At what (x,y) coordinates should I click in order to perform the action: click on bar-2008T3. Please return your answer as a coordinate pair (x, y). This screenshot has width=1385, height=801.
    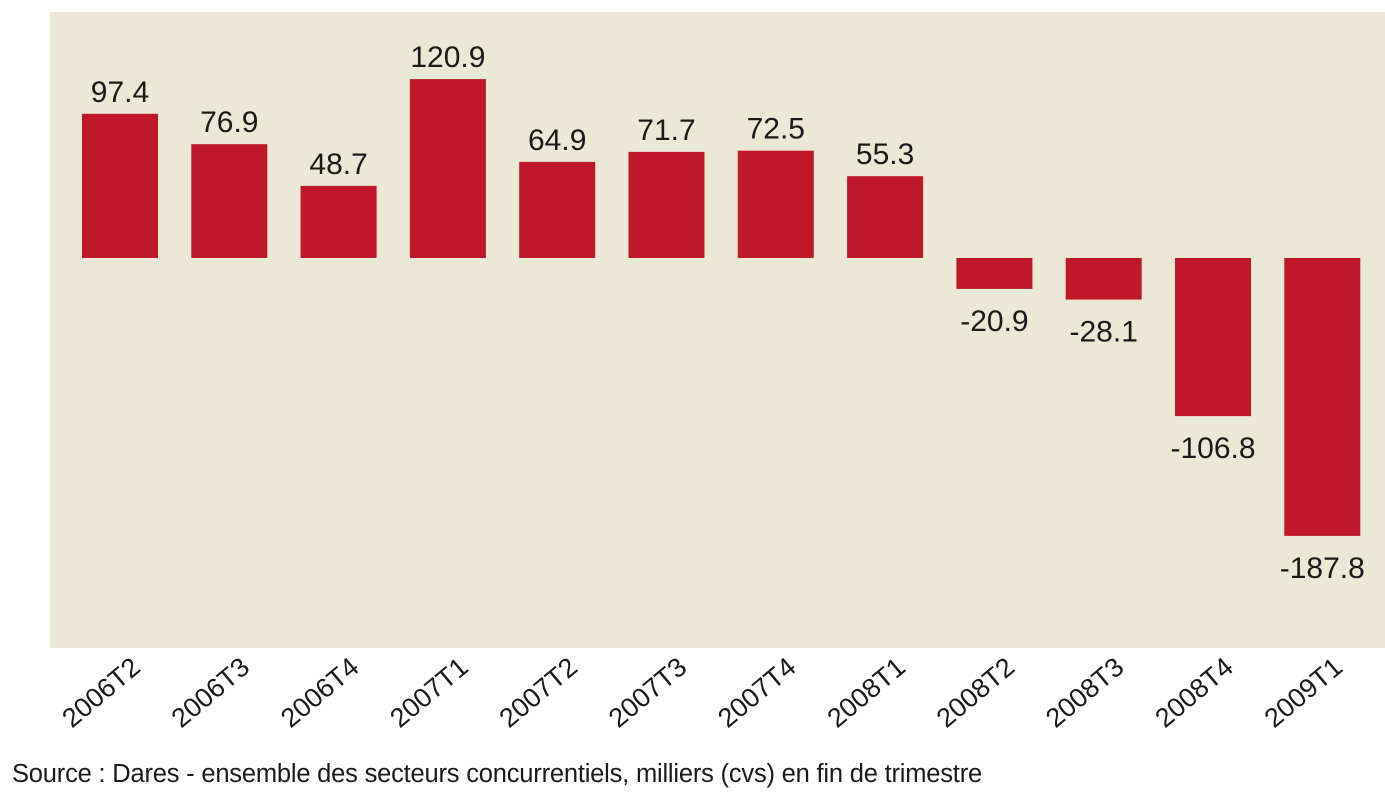
    Looking at the image, I should click on (1103, 279).